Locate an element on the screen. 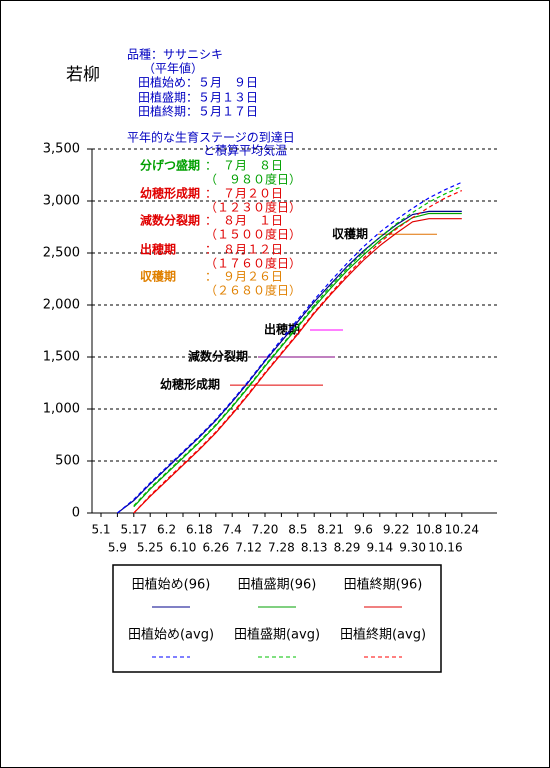 The image size is (550, 768). legend-box is located at coordinates (277, 618).